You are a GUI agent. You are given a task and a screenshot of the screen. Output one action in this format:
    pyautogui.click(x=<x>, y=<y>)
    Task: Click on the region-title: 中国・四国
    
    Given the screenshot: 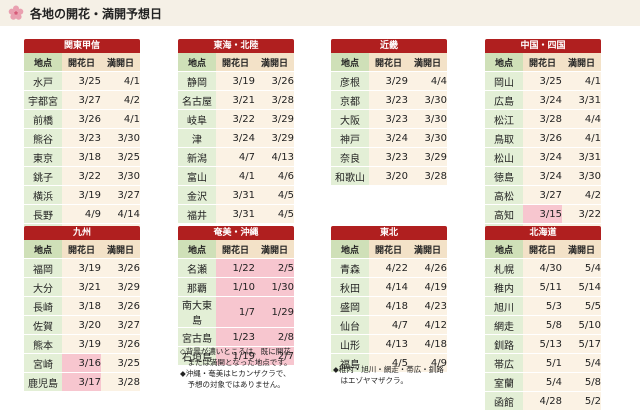 What is the action you would take?
    pyautogui.click(x=543, y=46)
    